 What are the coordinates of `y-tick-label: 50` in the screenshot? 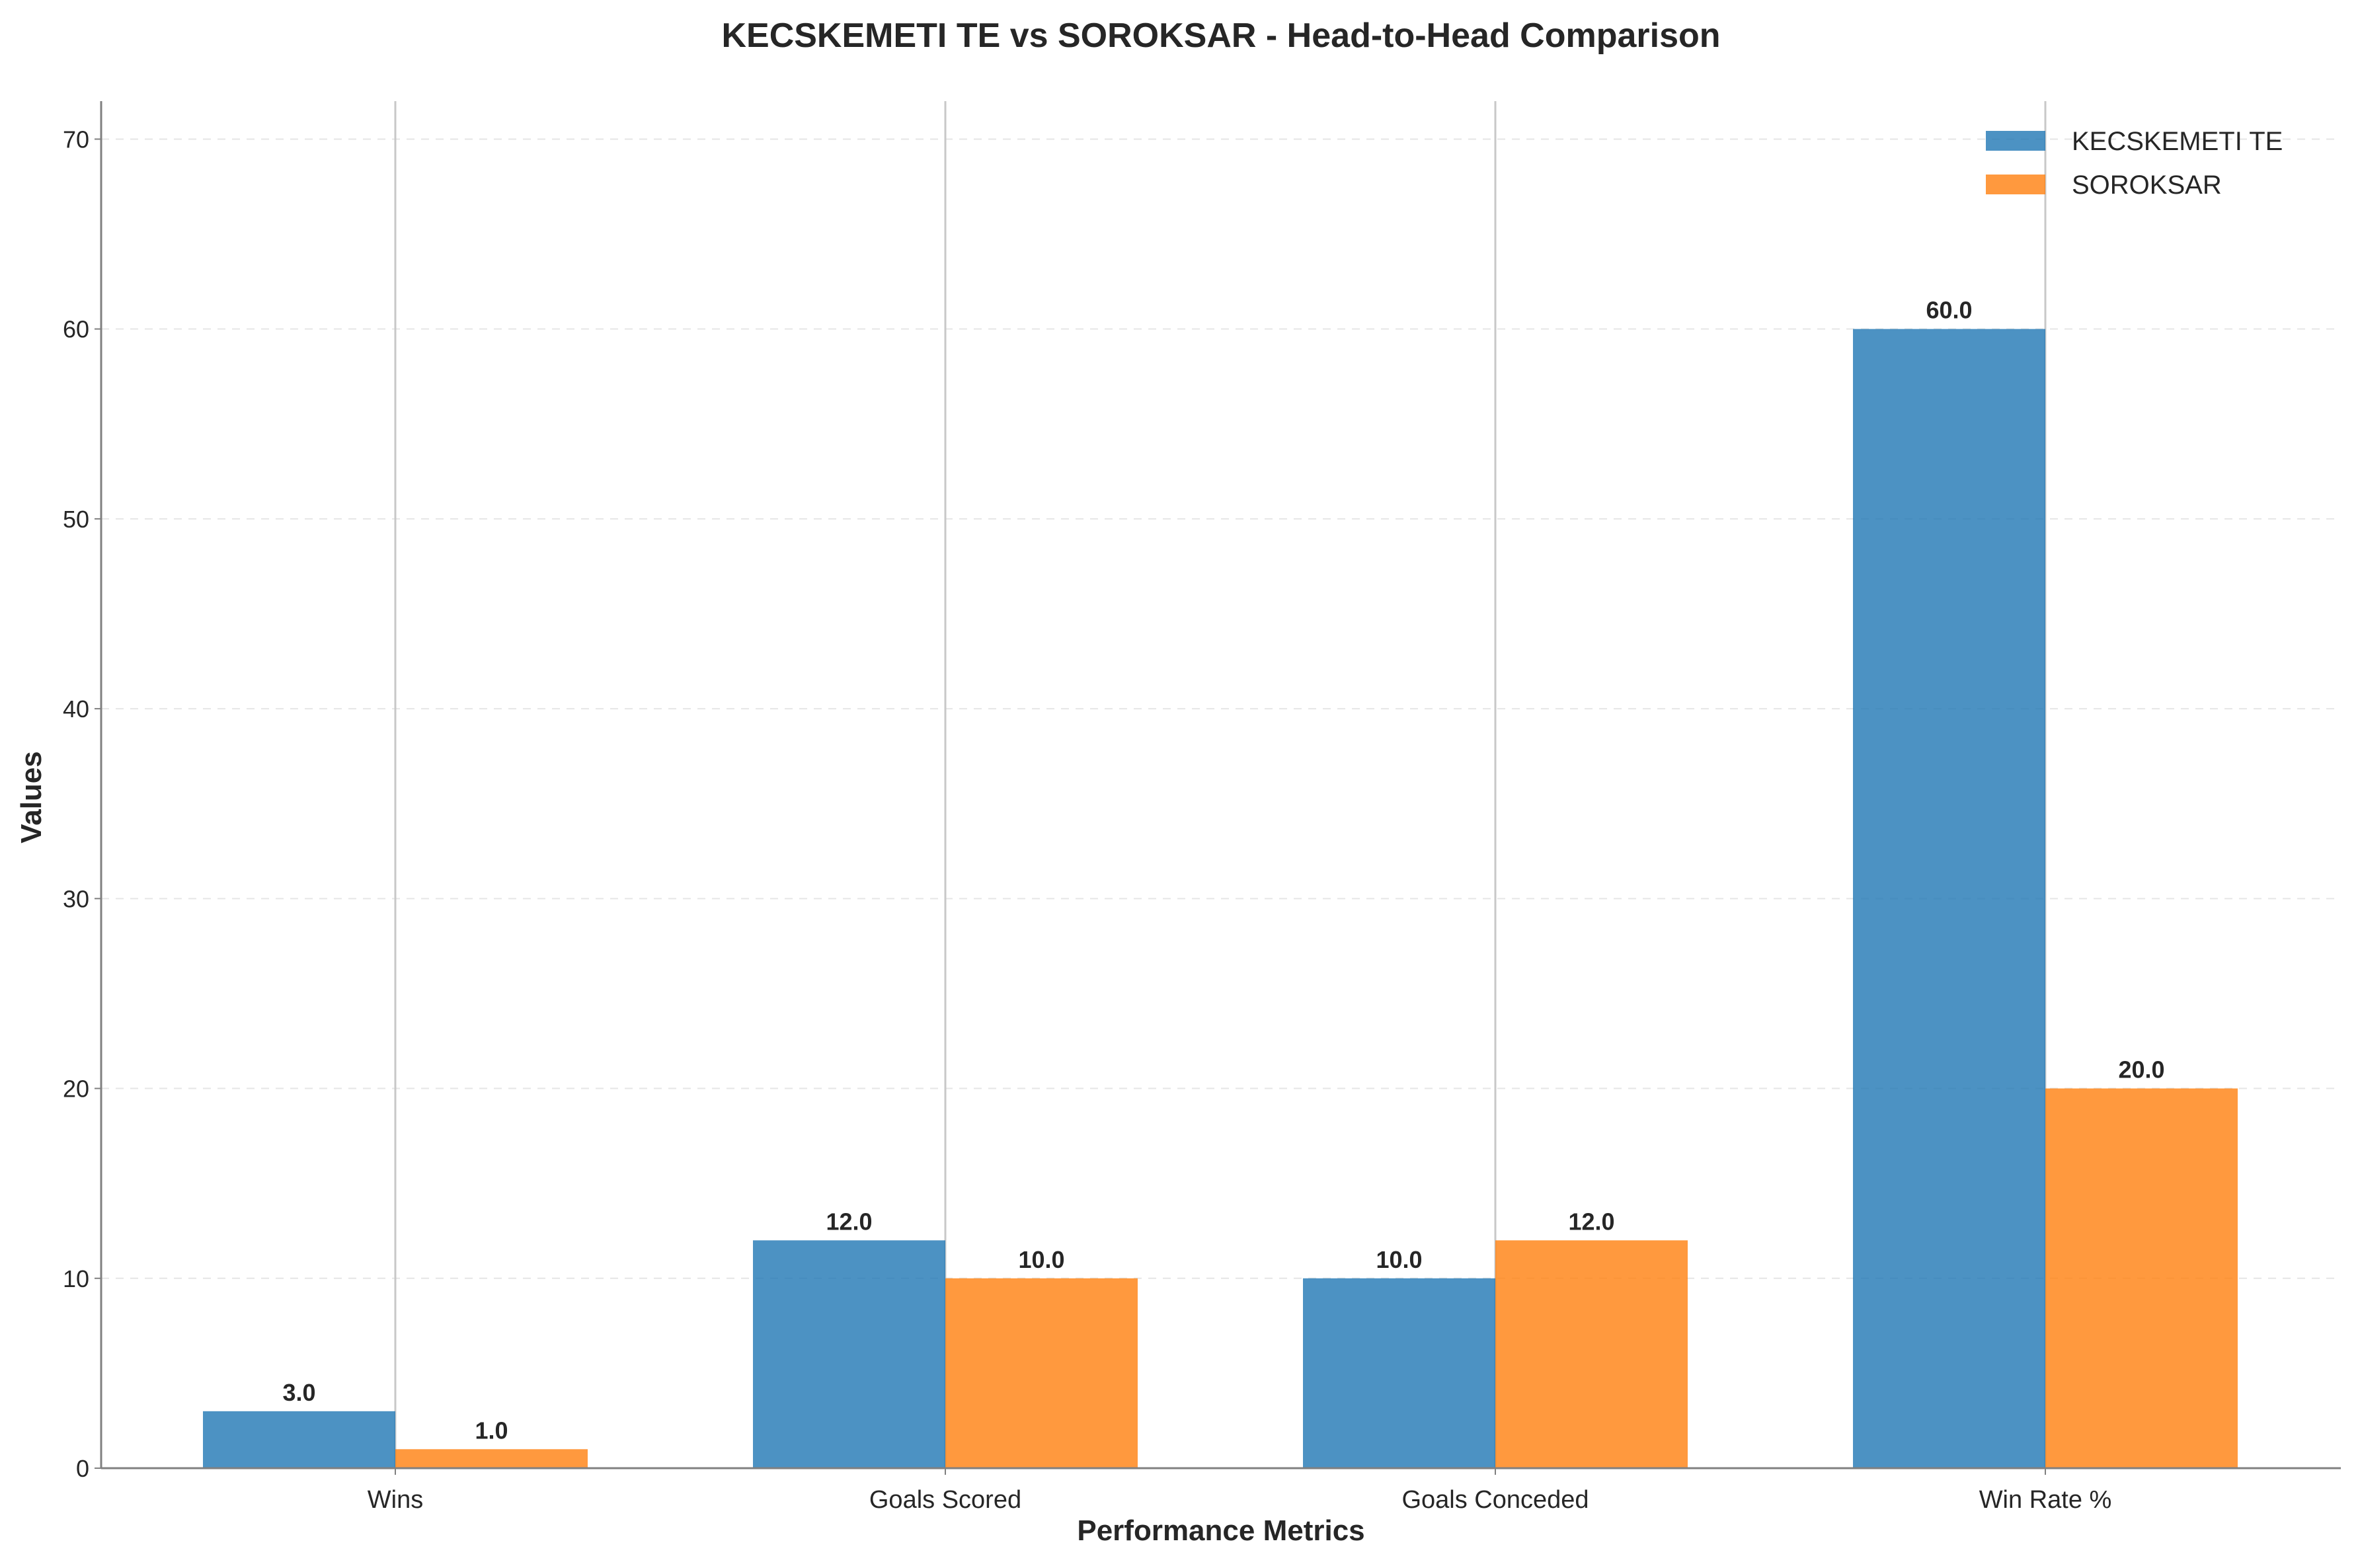 It's located at (76, 519).